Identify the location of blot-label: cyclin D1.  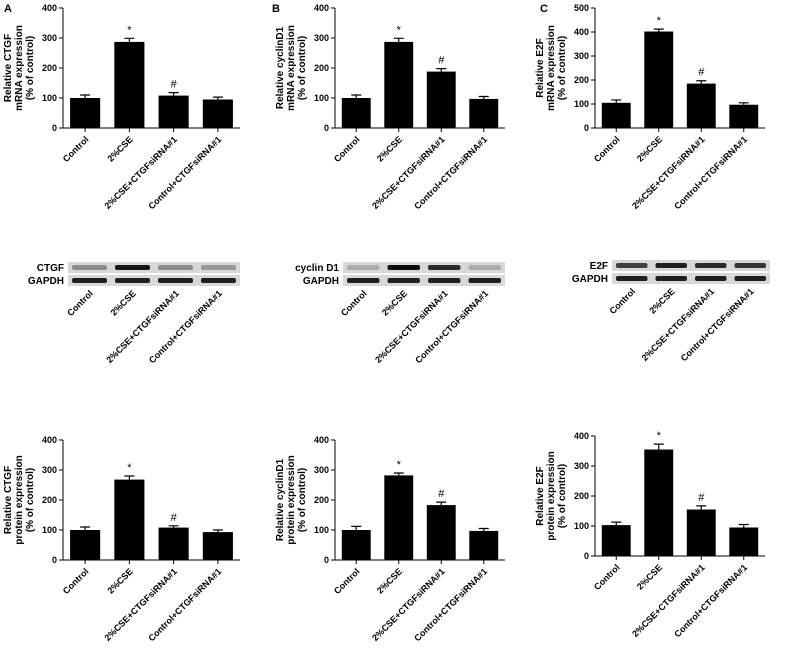
(317, 268).